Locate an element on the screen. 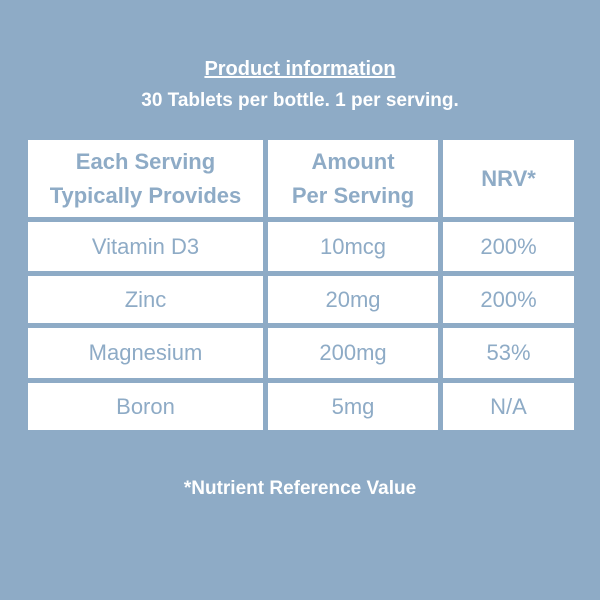 The width and height of the screenshot is (600, 600). table-cell: Boron is located at coordinates (145, 406).